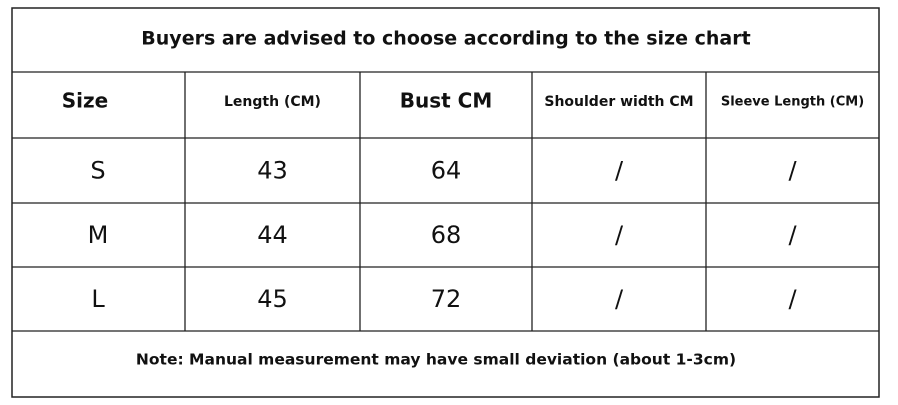  I want to click on header-cell: Bust CM, so click(446, 101).